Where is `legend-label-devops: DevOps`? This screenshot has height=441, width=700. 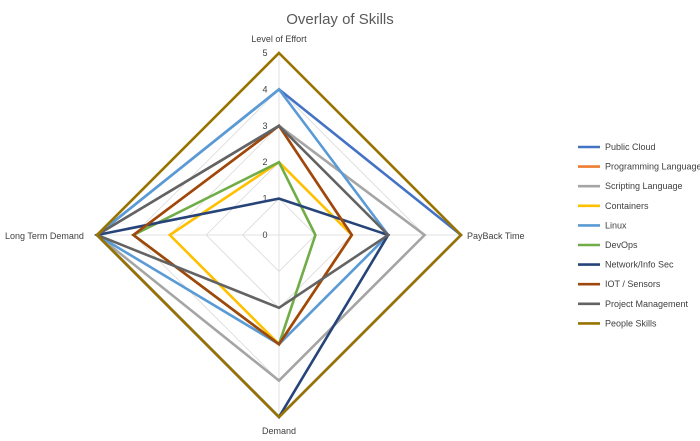
legend-label-devops: DevOps is located at coordinates (621, 245).